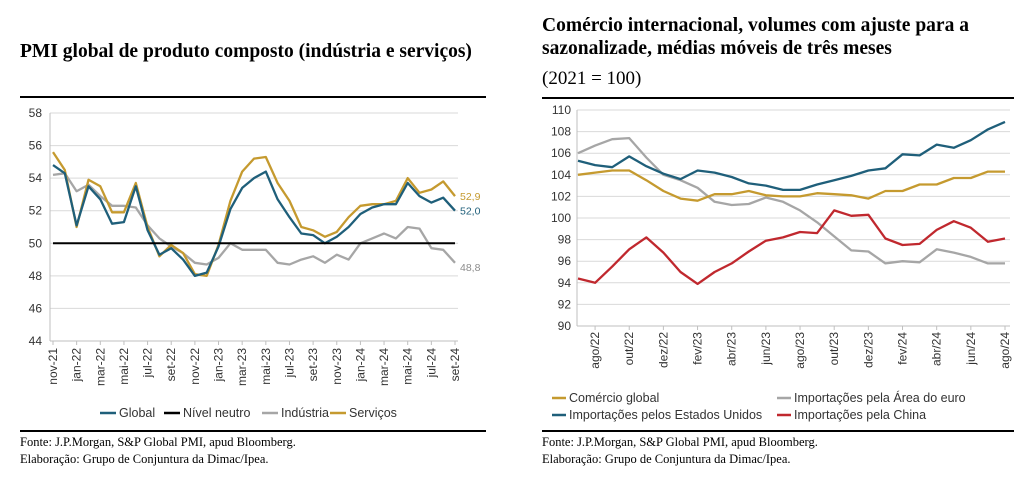 This screenshot has width=1024, height=484. What do you see at coordinates (242, 367) in the screenshot?
I see `left-x-tick-label: mar-23` at bounding box center [242, 367].